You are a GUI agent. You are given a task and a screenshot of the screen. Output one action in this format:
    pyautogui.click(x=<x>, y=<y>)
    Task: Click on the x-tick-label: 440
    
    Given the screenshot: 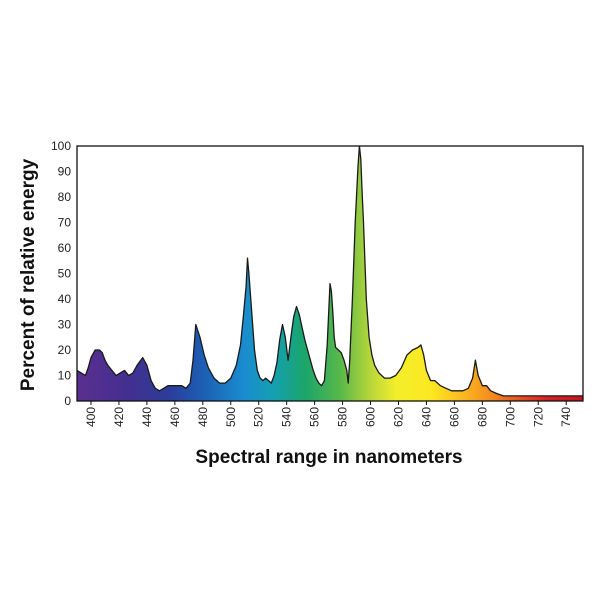 What is the action you would take?
    pyautogui.click(x=147, y=417)
    